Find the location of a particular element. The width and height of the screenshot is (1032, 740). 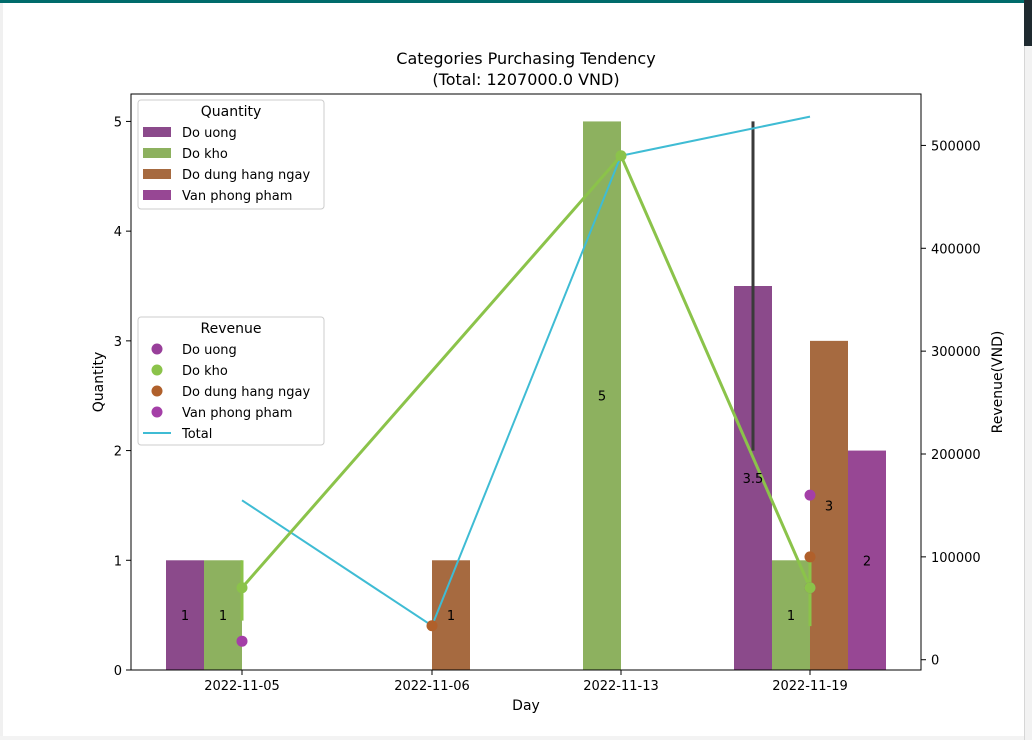

y-tick-label: 5 is located at coordinates (118, 122).